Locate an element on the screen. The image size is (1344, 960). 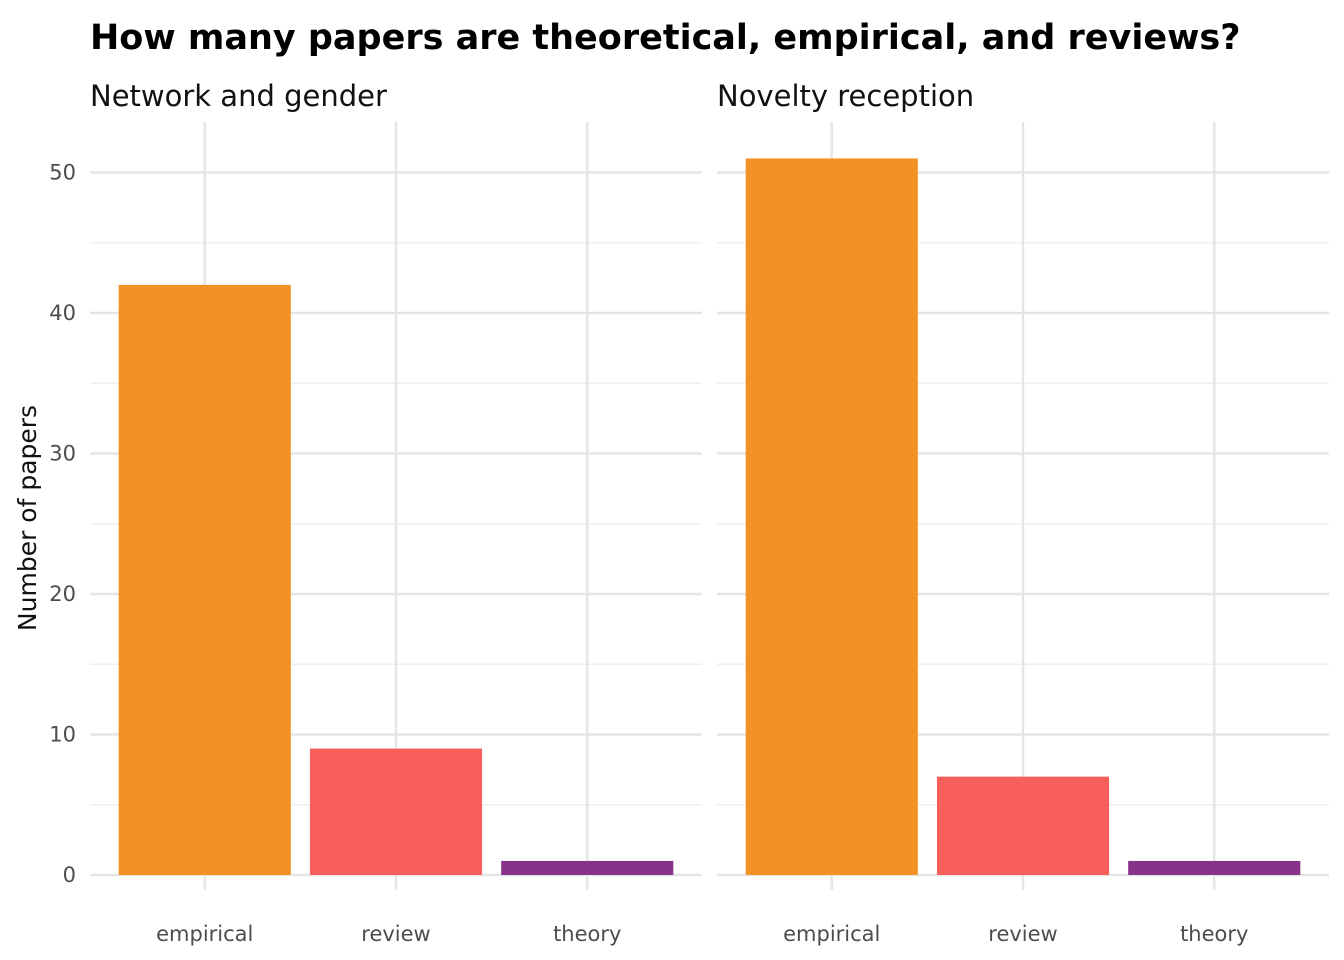
bar-novelty-reception-empirical is located at coordinates (831, 516).